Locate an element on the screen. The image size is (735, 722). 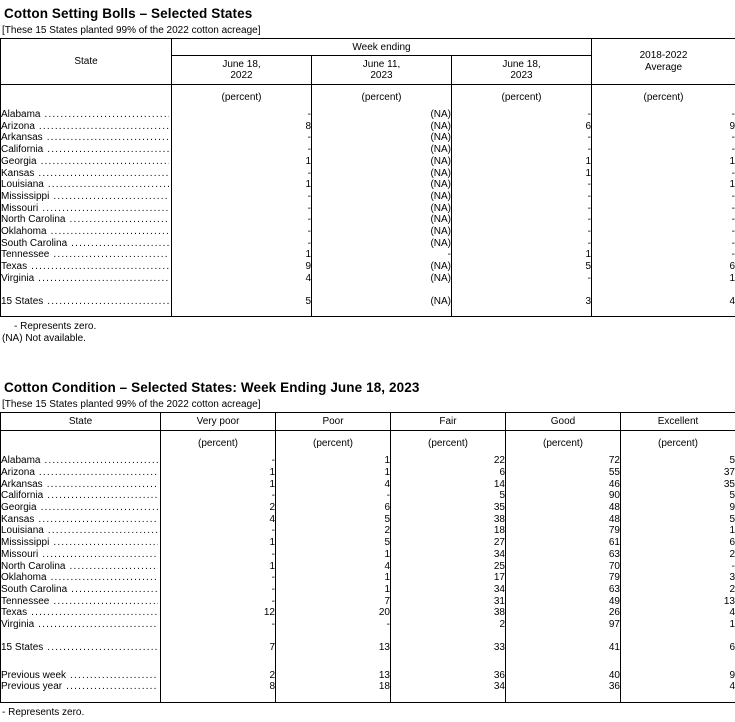
table-row: Kansas4538485 is located at coordinates (367, 519).